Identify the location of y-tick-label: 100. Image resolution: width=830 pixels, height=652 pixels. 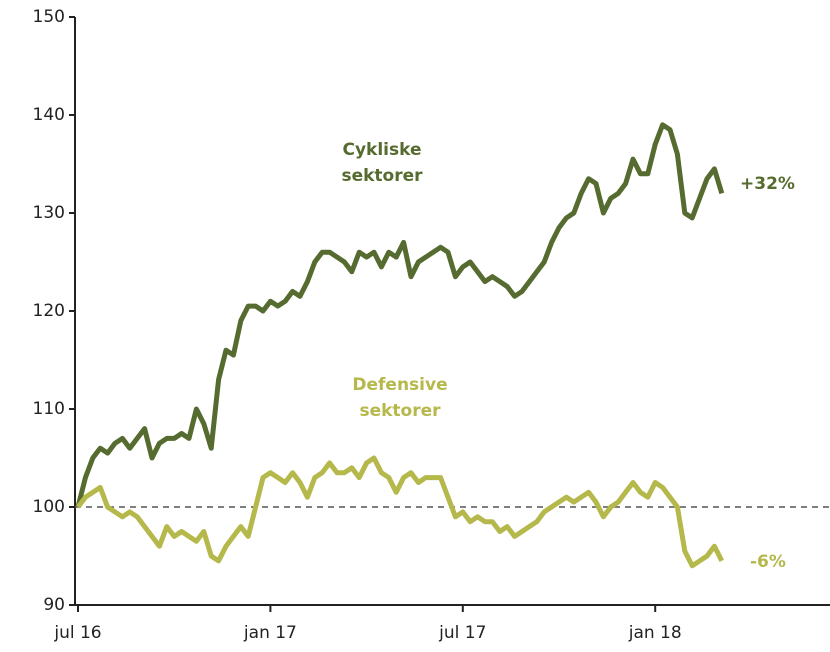
(49, 507).